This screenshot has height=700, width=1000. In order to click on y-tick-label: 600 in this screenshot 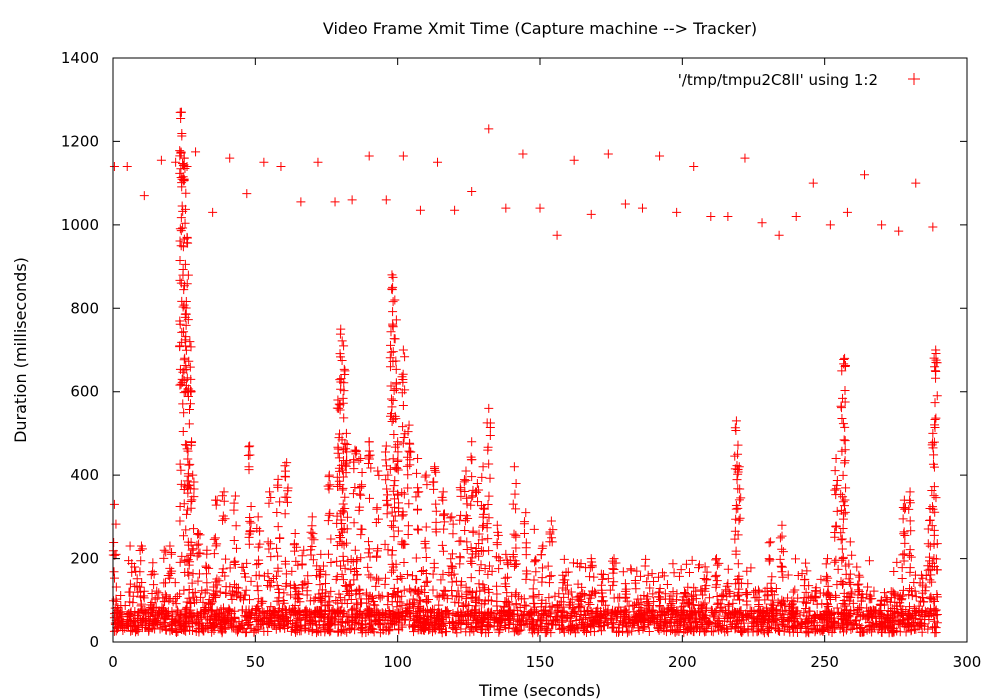, I will do `click(84, 392)`.